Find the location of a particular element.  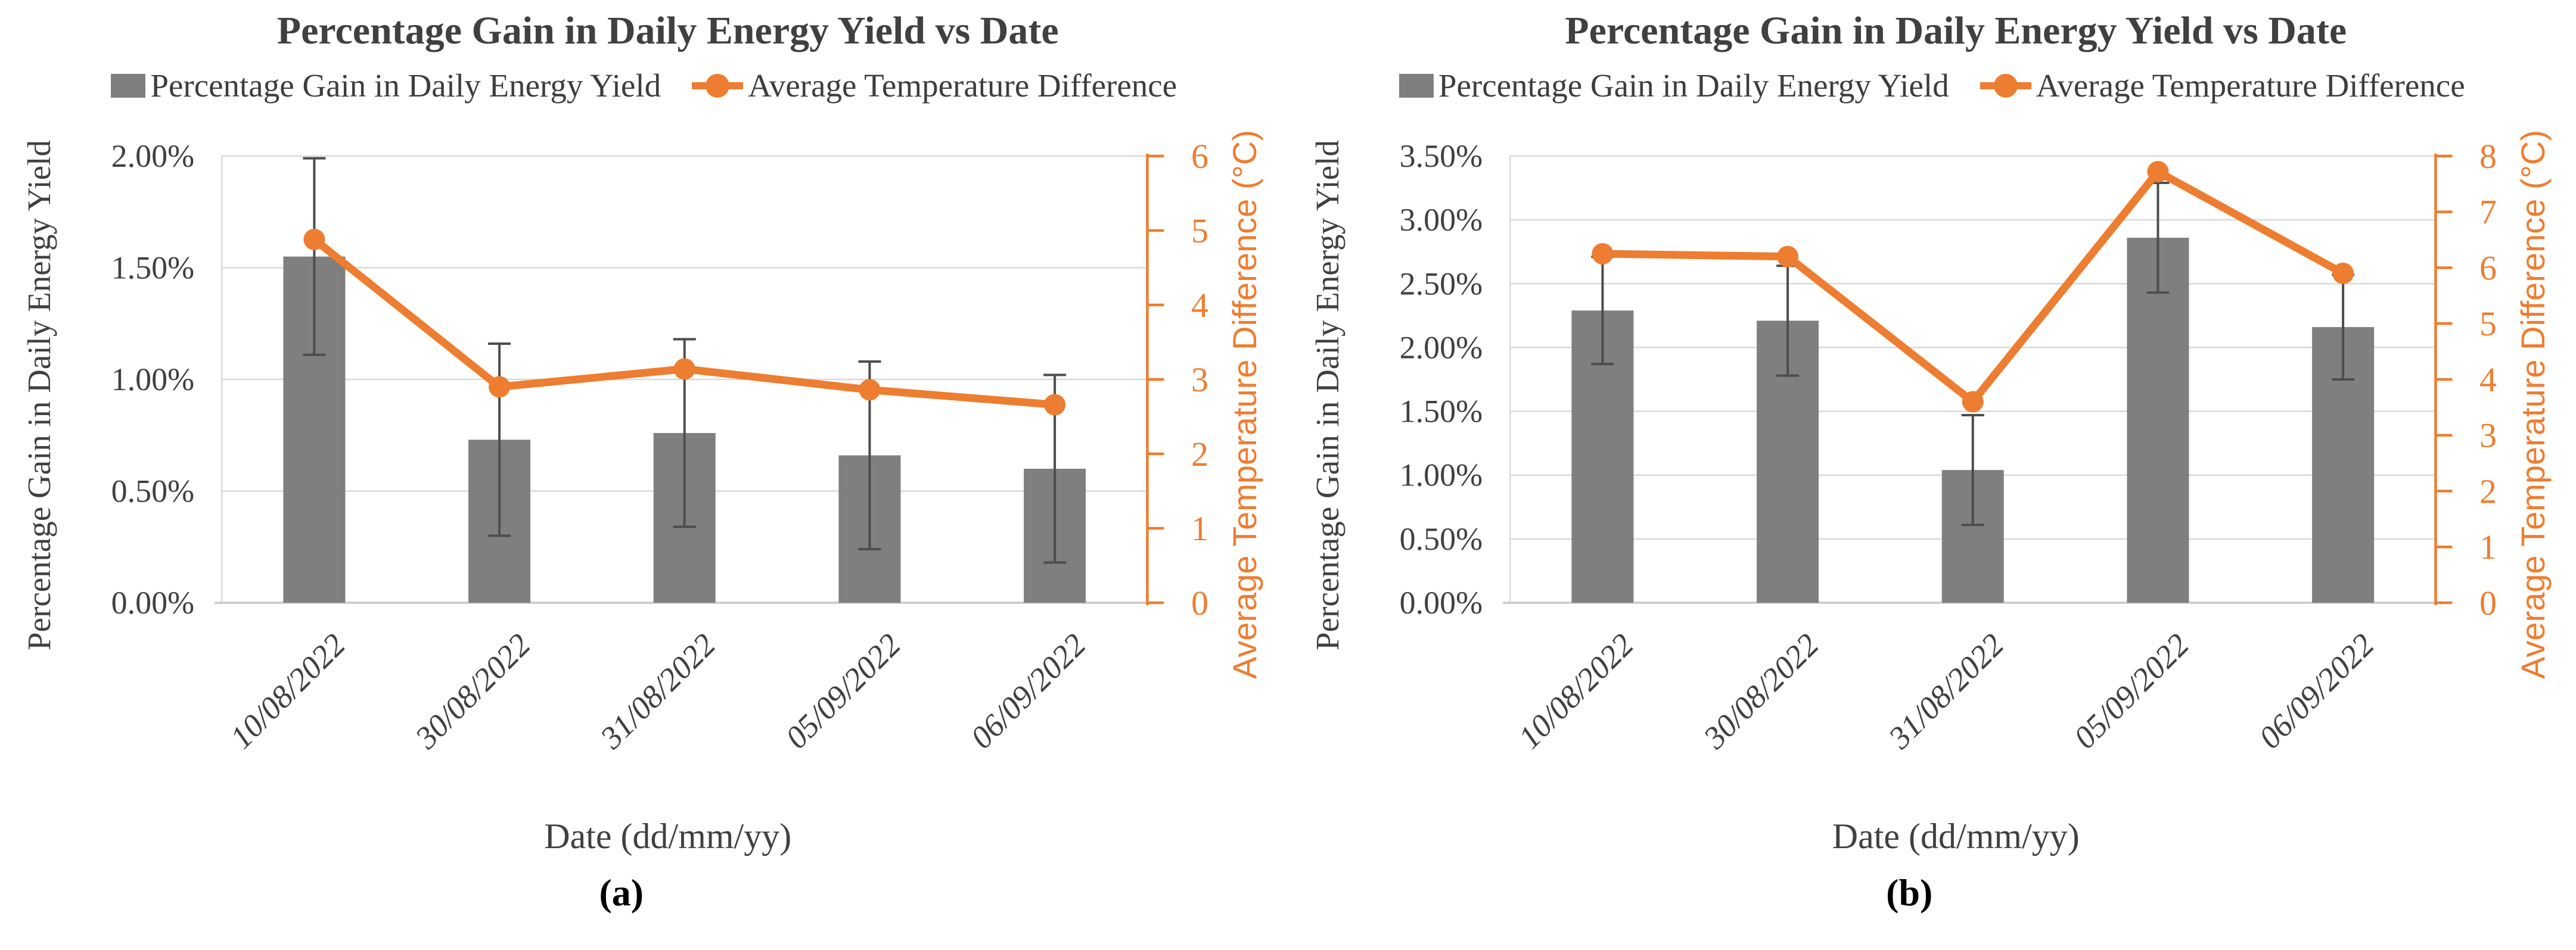

subfigure-caption-a: (a) is located at coordinates (621, 892).